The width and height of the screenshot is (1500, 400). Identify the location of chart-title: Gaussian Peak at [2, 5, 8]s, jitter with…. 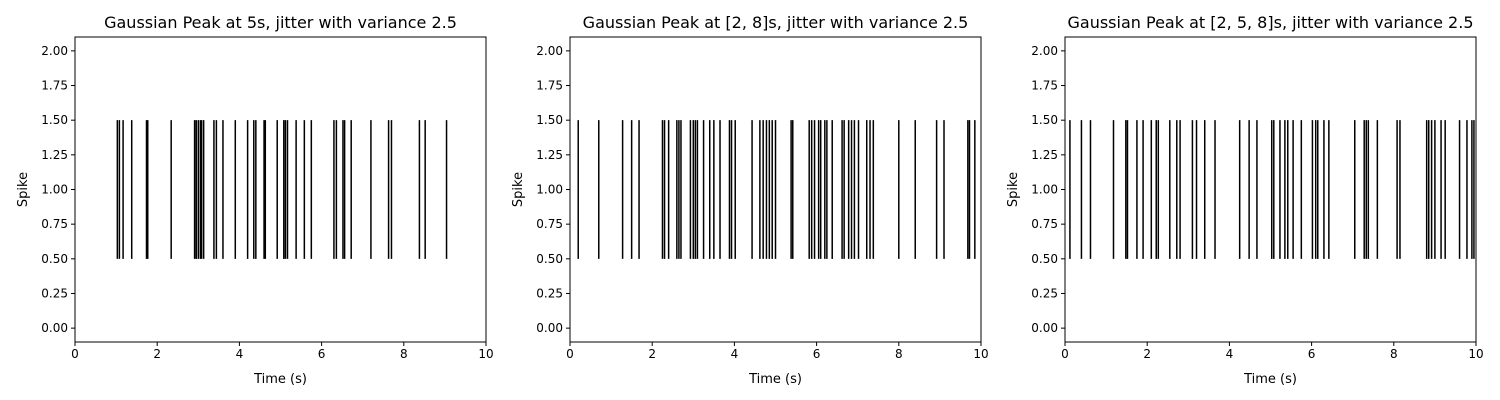
(1271, 22).